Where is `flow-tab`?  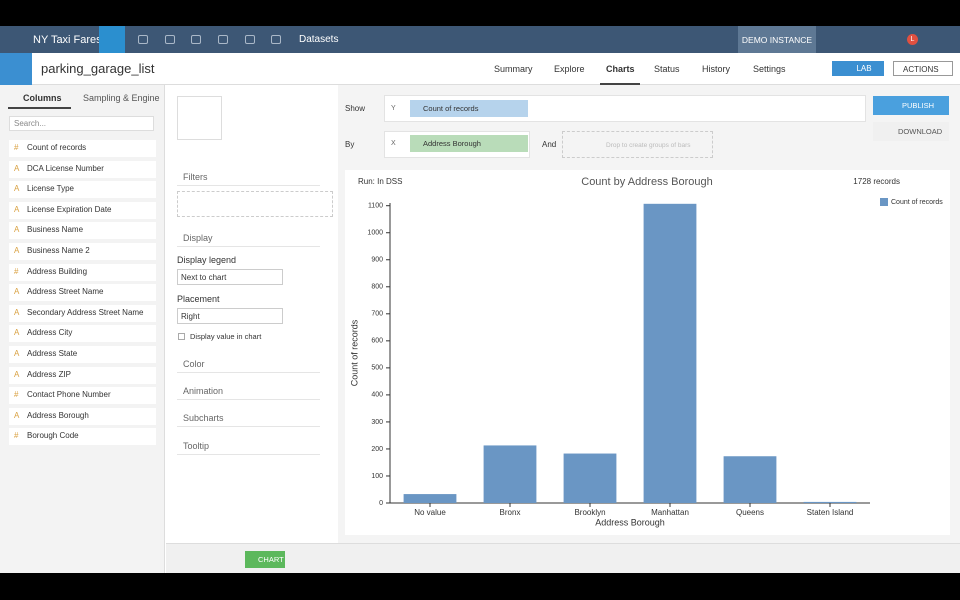
flow-tab is located at coordinates (112, 39).